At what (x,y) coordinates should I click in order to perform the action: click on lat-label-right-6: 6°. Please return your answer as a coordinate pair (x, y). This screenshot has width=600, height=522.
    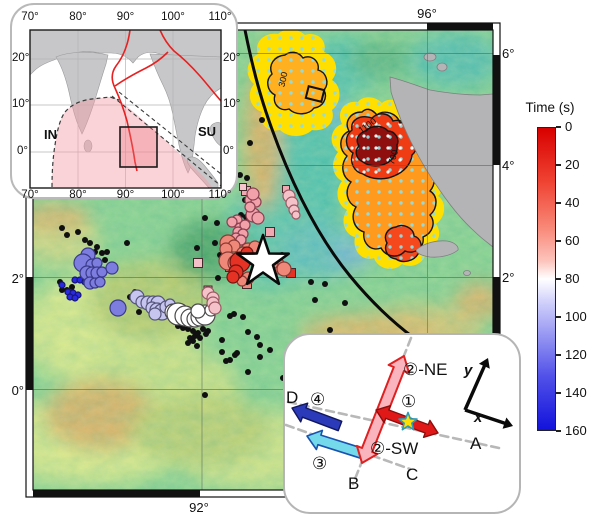
    Looking at the image, I should click on (508, 53).